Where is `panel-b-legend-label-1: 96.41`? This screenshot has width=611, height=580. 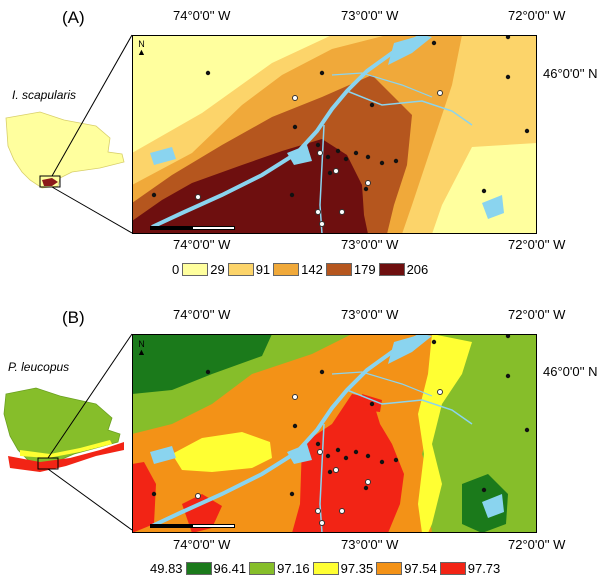 panel-b-legend-label-1: 96.41 is located at coordinates (230, 568).